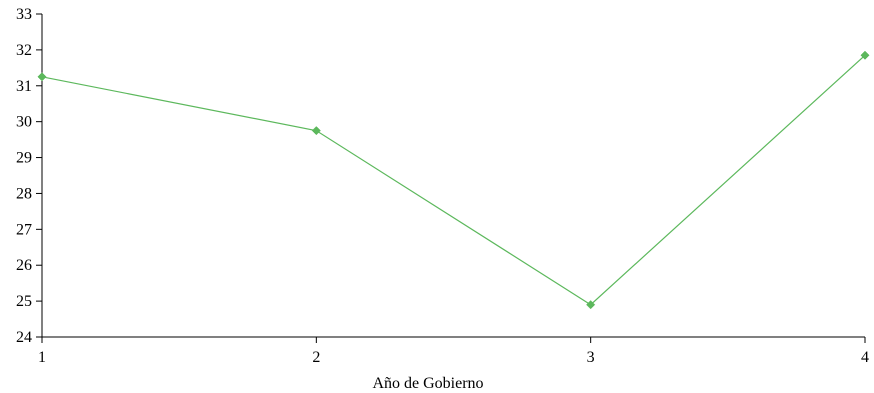 This screenshot has height=393, width=874. Describe the element at coordinates (24, 229) in the screenshot. I see `y-tick-label: 27` at that location.